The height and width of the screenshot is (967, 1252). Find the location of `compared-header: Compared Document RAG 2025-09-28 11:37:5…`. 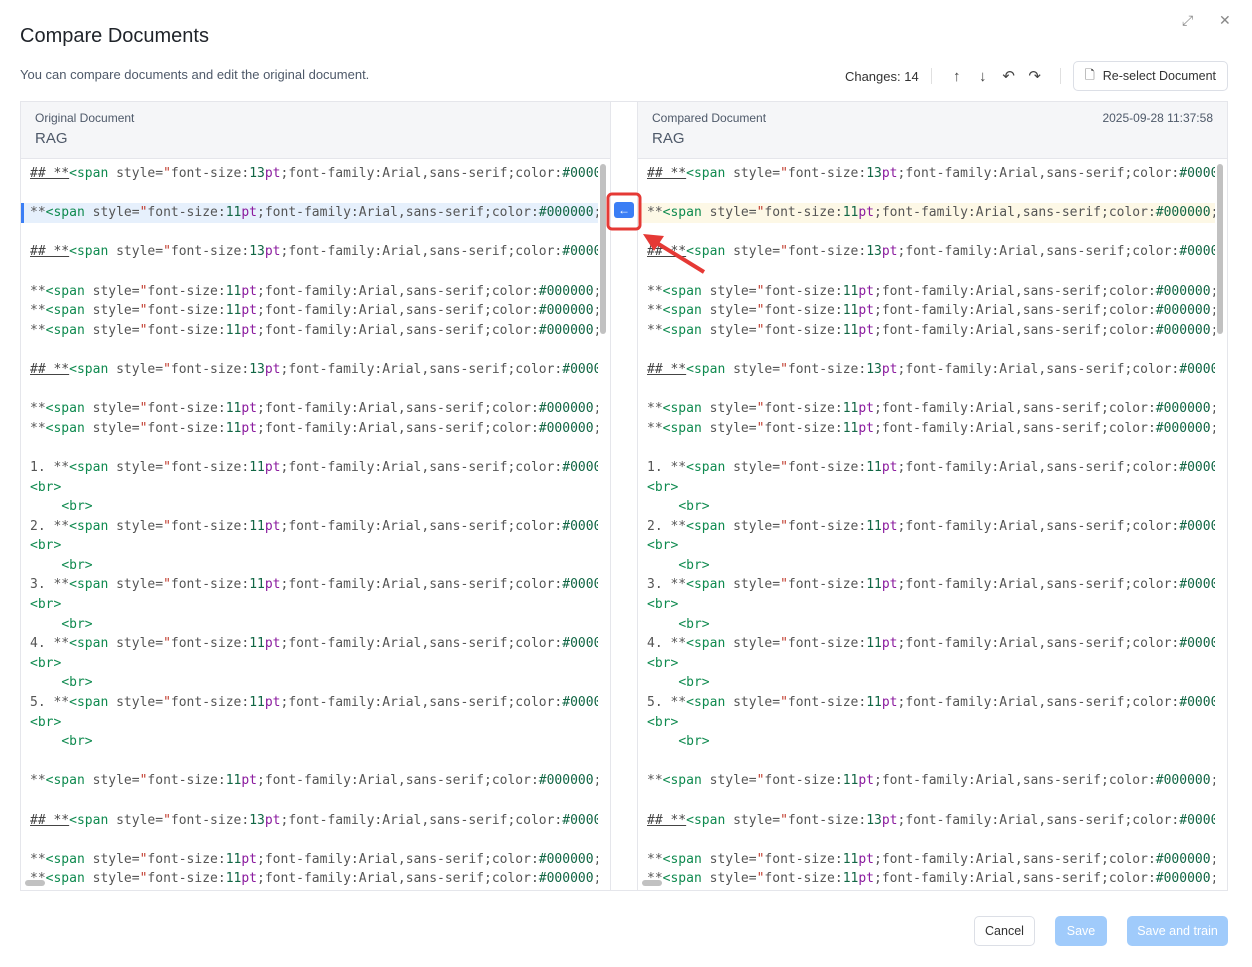

compared-header: Compared Document RAG 2025-09-28 11:37:5… is located at coordinates (932, 130).